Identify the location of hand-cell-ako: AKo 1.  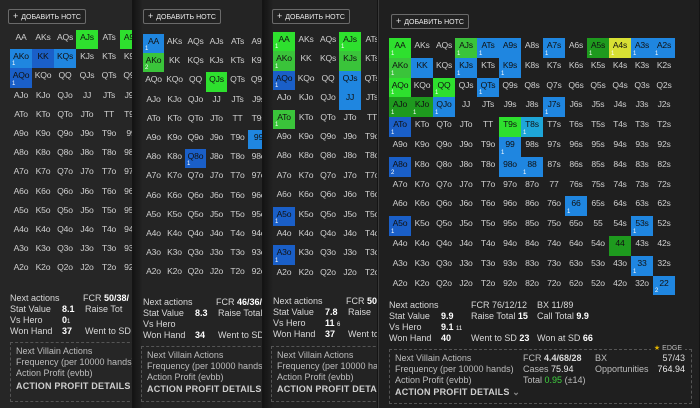
(284, 61).